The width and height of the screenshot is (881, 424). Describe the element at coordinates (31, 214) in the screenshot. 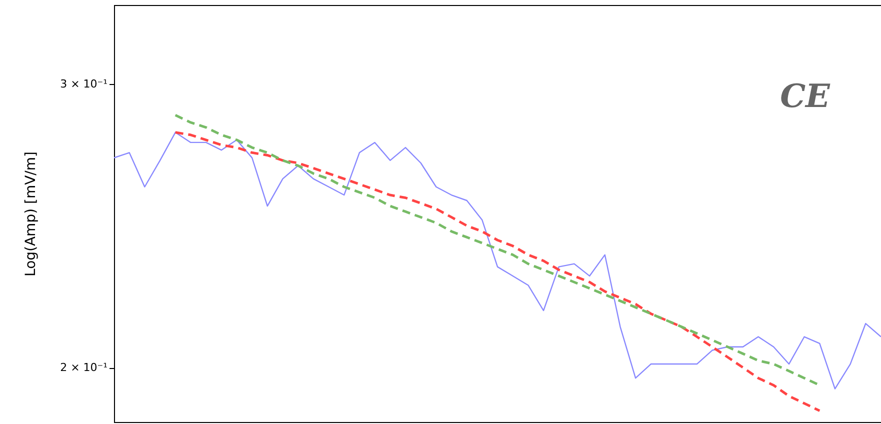

I see `y-axis-title: Log(Amp) [mV/m]` at that location.